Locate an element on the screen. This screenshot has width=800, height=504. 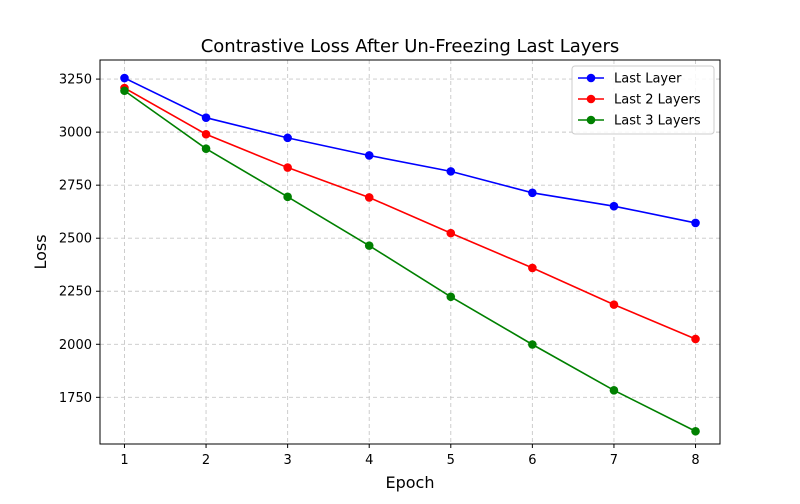
y-tick-label: 2500 is located at coordinates (75, 239).